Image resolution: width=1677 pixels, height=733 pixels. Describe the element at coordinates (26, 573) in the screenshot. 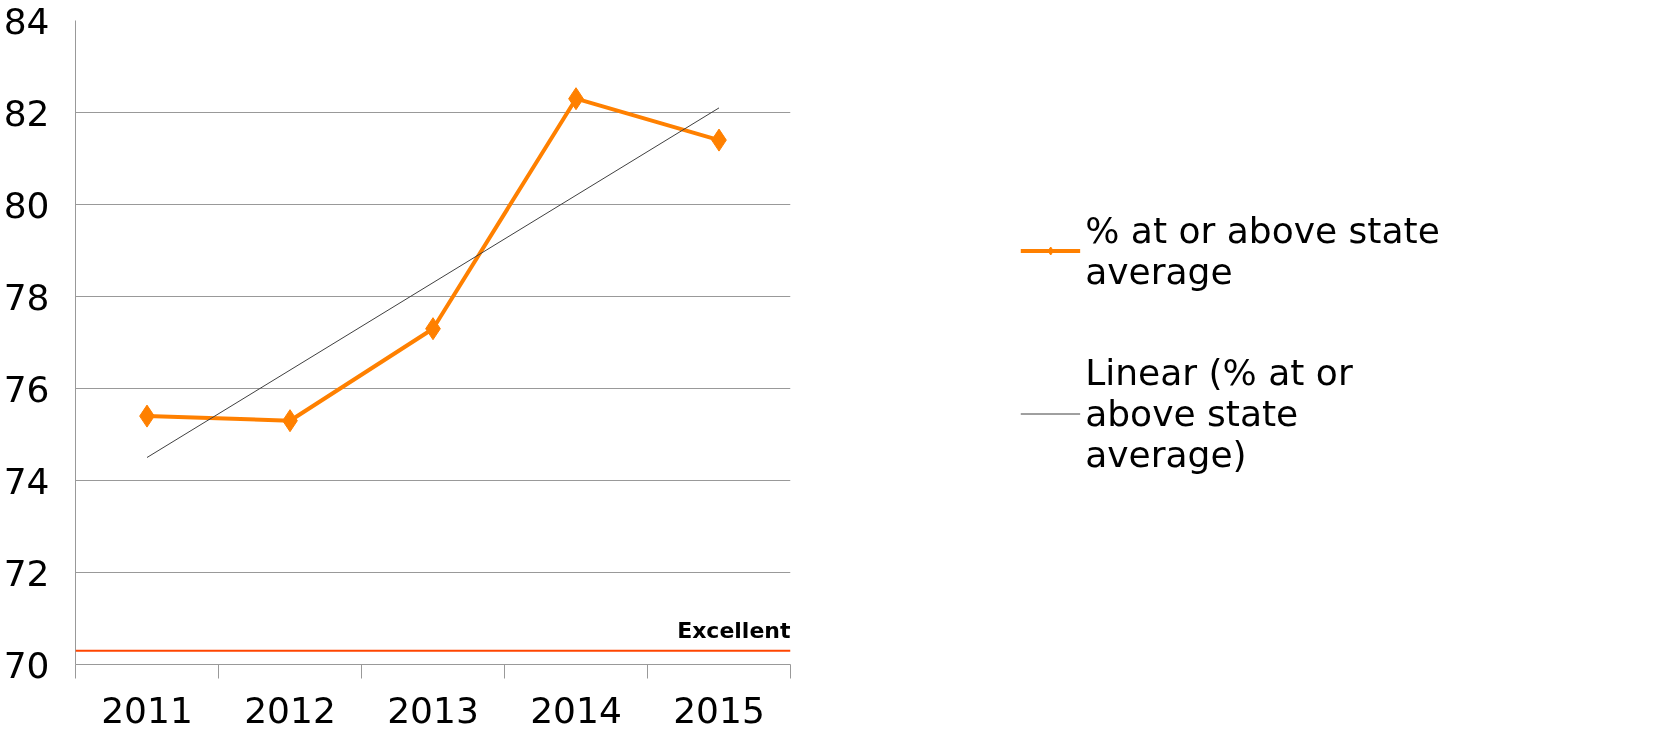

I see `y-tick-label: 72` at that location.